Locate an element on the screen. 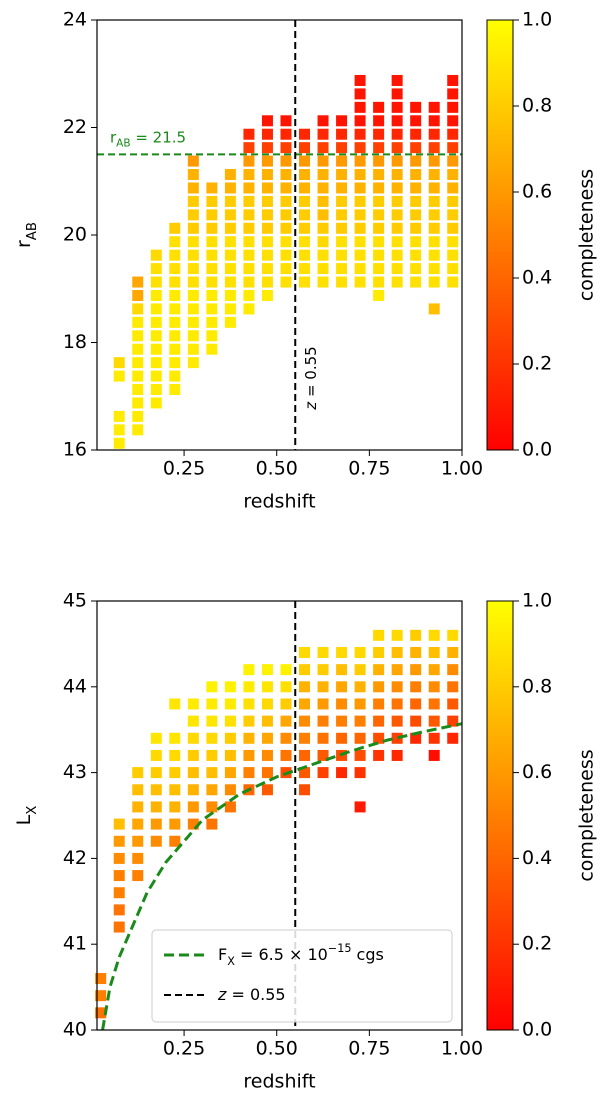  y-axis-label-part: X is located at coordinates (32, 810).